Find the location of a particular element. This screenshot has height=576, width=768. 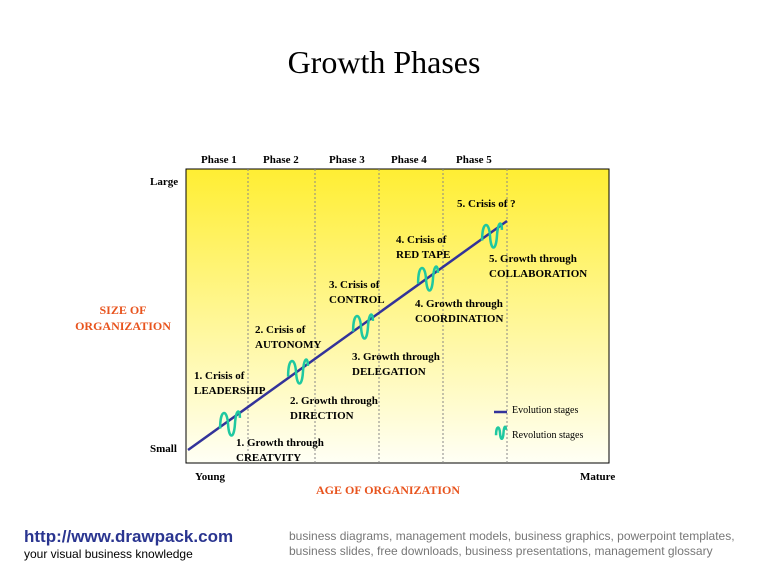

phase-3-label: Phase 3 is located at coordinates (347, 160).